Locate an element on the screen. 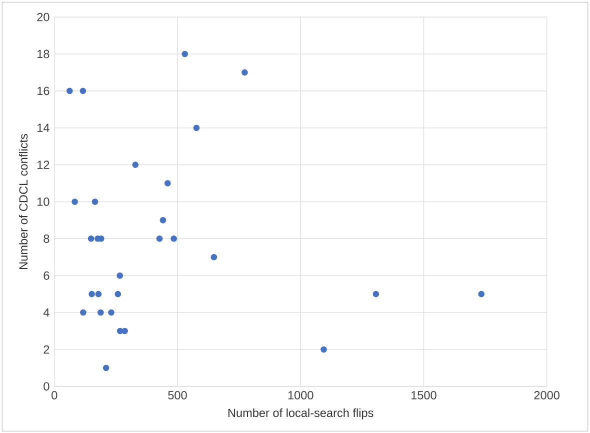 The width and height of the screenshot is (590, 433). x-tick-label: 500 is located at coordinates (177, 395).